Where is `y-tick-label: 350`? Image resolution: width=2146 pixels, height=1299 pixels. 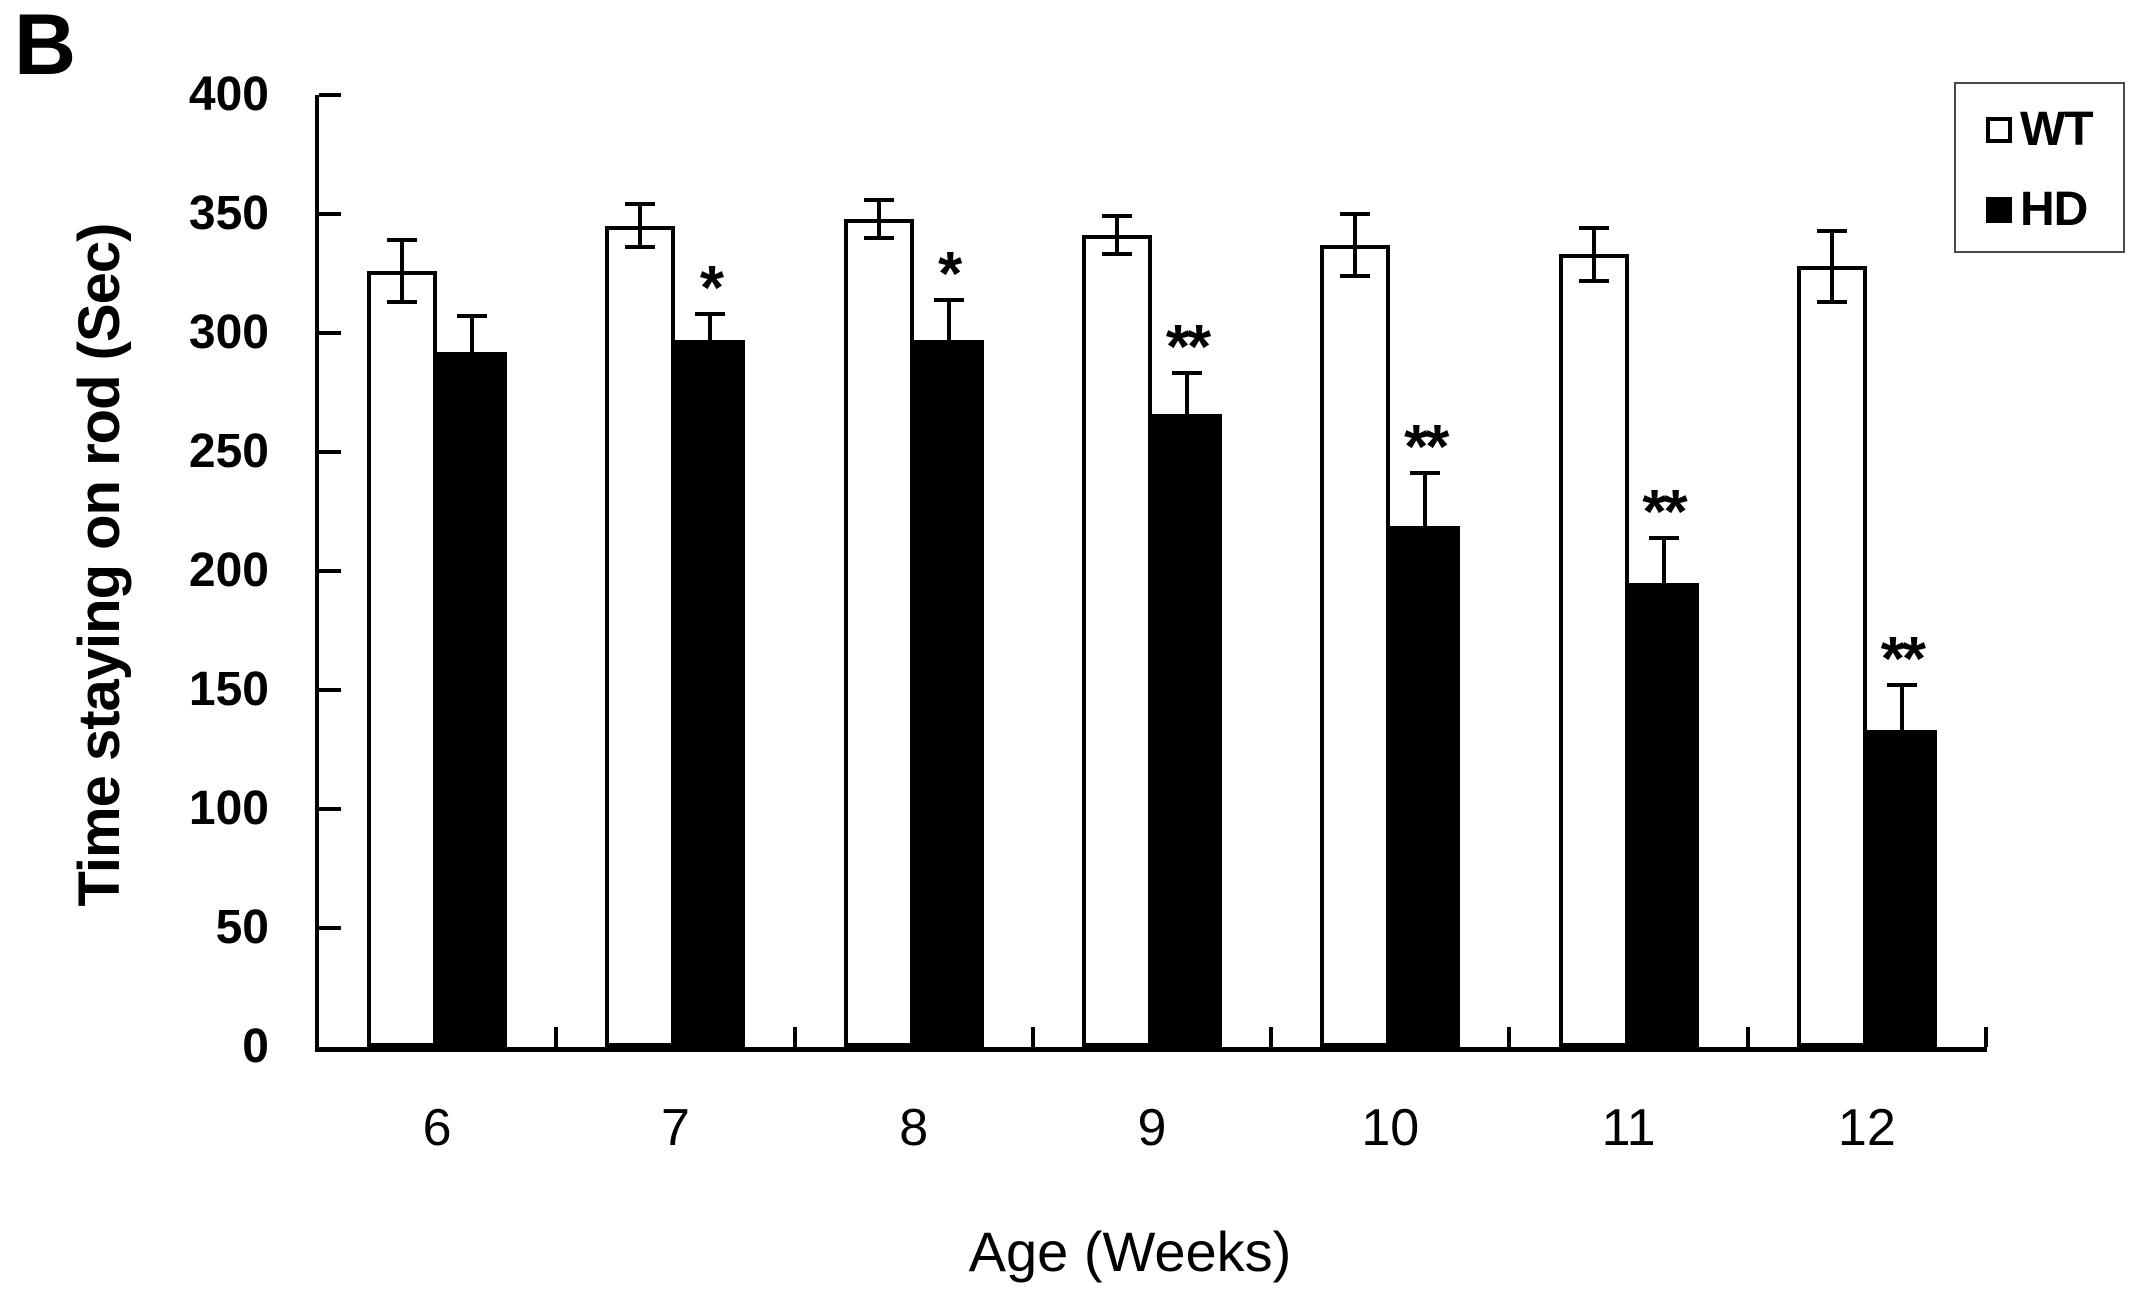
y-tick-label: 350 is located at coordinates (228, 213).